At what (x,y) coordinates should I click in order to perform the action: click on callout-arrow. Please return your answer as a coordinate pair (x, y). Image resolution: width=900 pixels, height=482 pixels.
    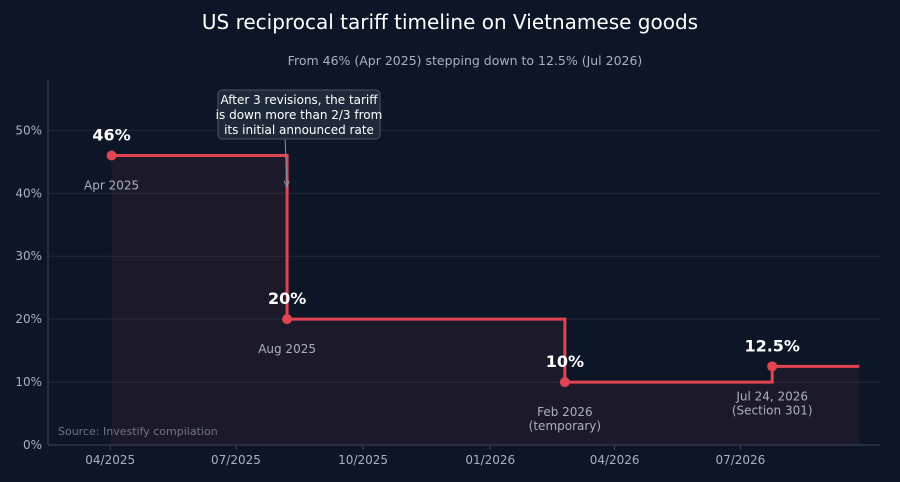
    Looking at the image, I should click on (286, 163).